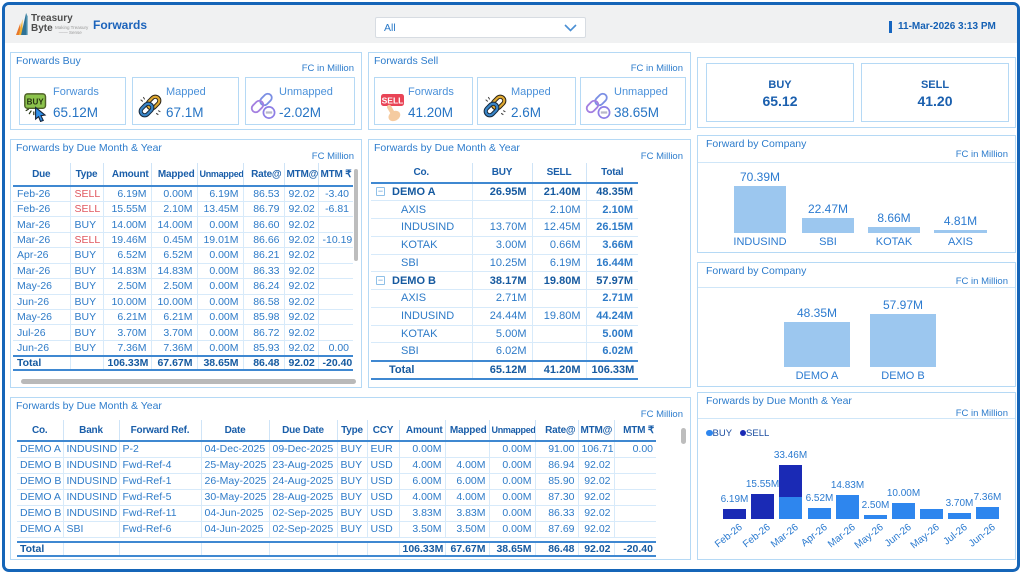  Describe the element at coordinates (393, 101) in the screenshot. I see `svg-text: SELL` at that location.